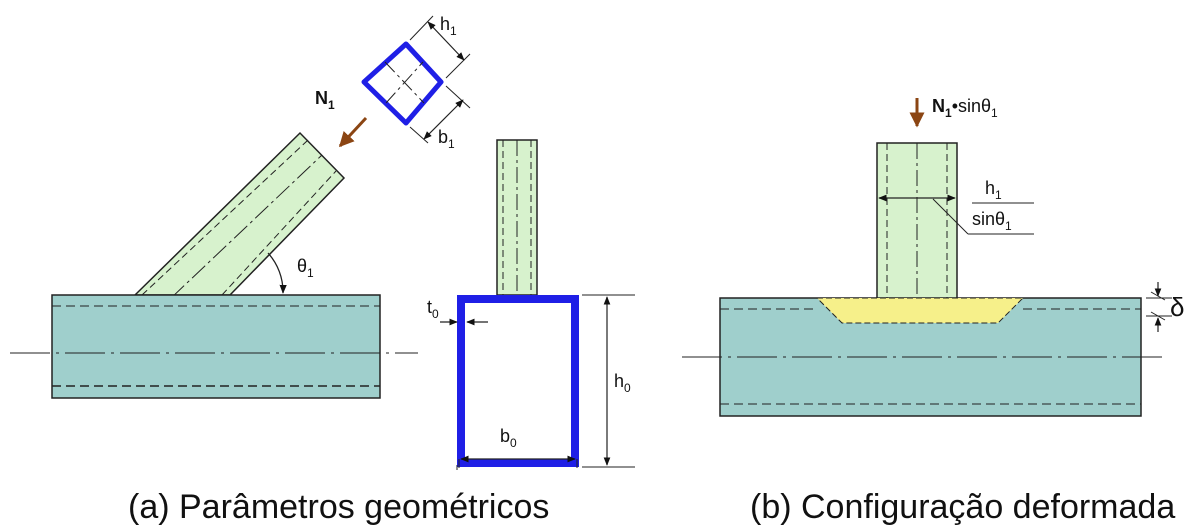 Image resolution: width=1197 pixels, height=531 pixels. I want to click on inclined-brace, so click(239, 225).